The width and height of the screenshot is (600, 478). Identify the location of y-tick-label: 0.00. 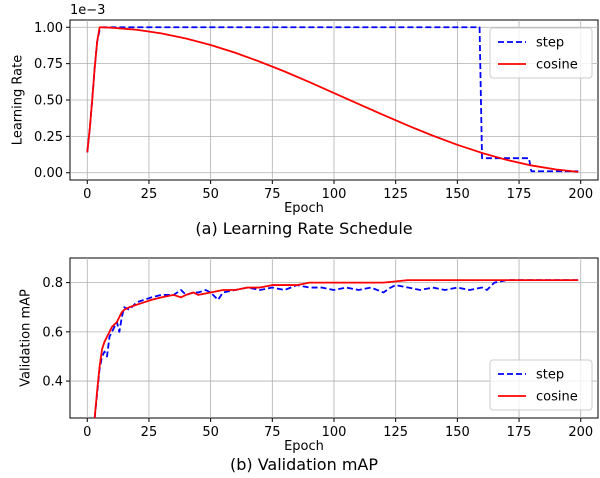
(48, 173).